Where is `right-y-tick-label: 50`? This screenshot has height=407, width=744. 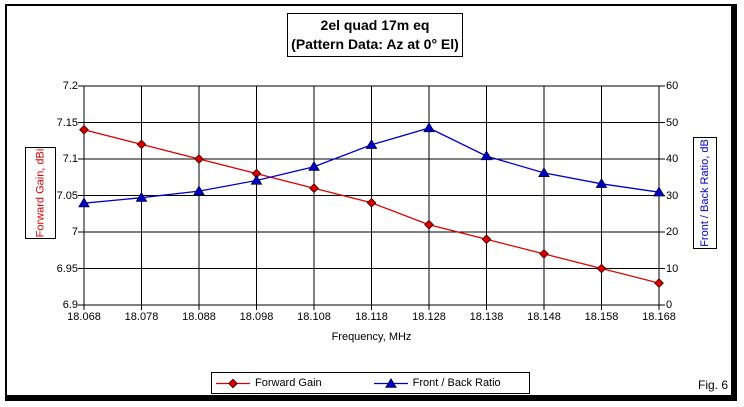 right-y-tick-label: 50 is located at coordinates (672, 122).